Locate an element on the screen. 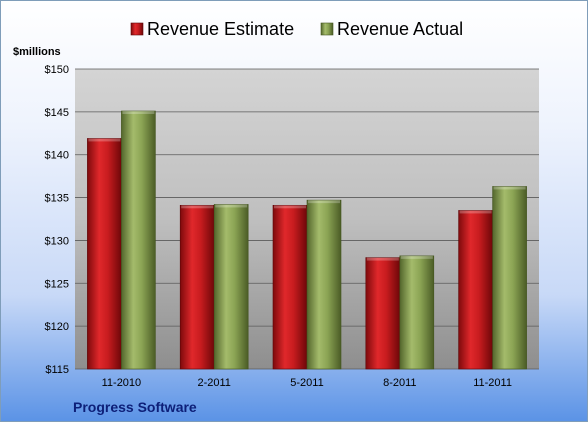 The width and height of the screenshot is (588, 422). y-tick-label: $135 is located at coordinates (57, 199).